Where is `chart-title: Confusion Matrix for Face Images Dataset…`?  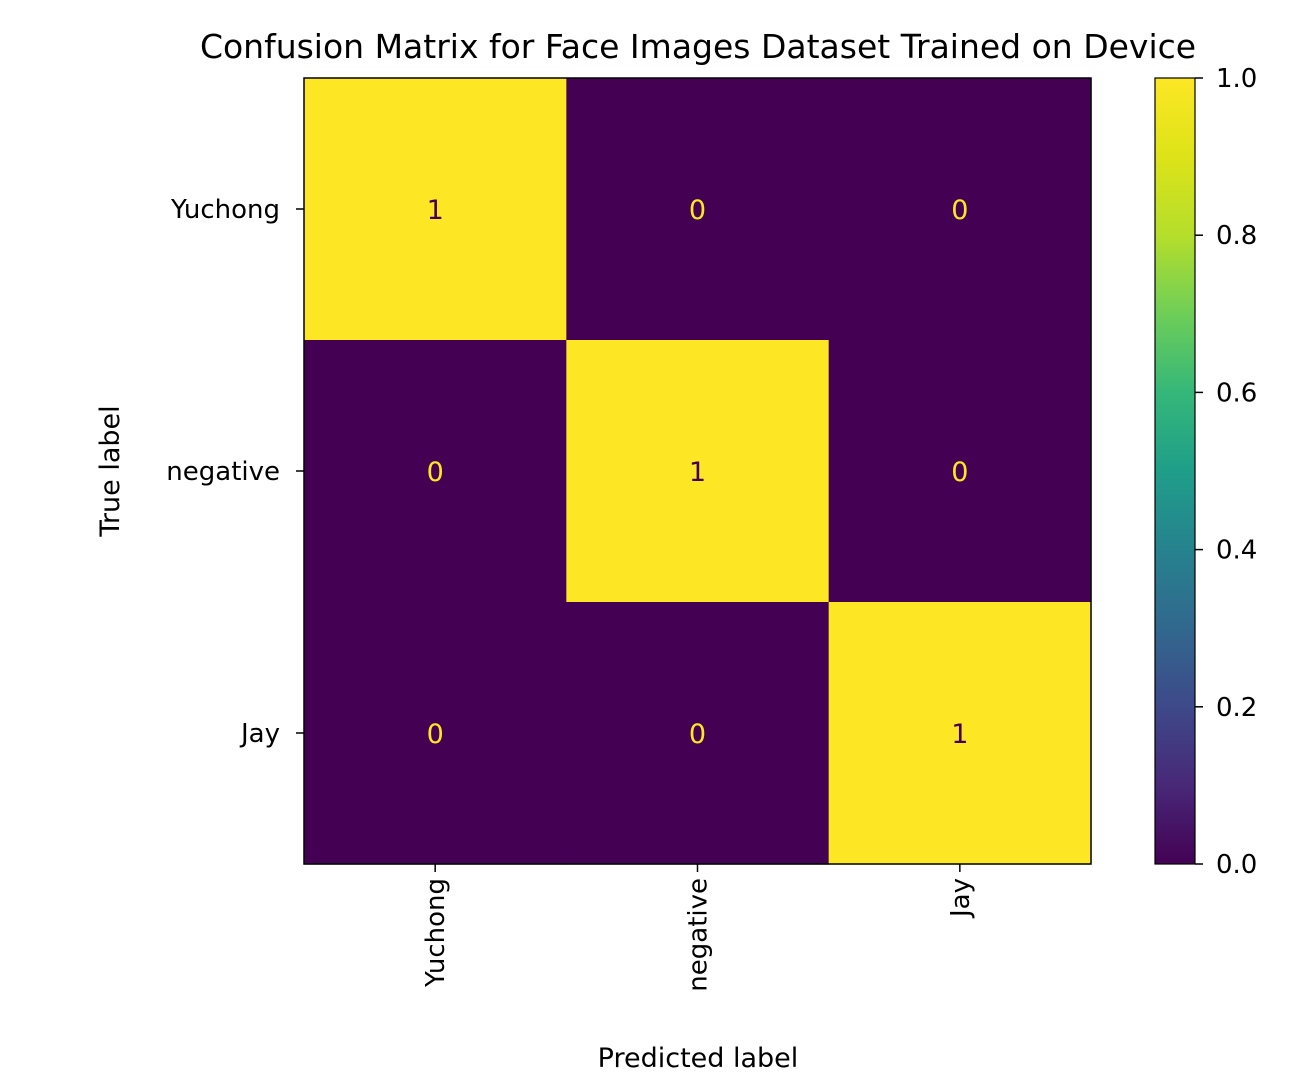 chart-title: Confusion Matrix for Face Images Dataset… is located at coordinates (698, 46).